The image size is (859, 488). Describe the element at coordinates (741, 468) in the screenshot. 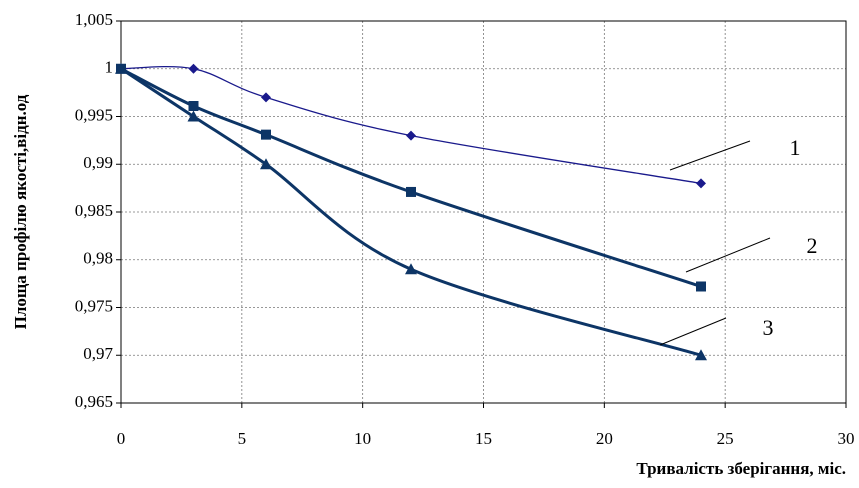

I see `x-axis-label: Тривалість зберігання, міс.` at that location.